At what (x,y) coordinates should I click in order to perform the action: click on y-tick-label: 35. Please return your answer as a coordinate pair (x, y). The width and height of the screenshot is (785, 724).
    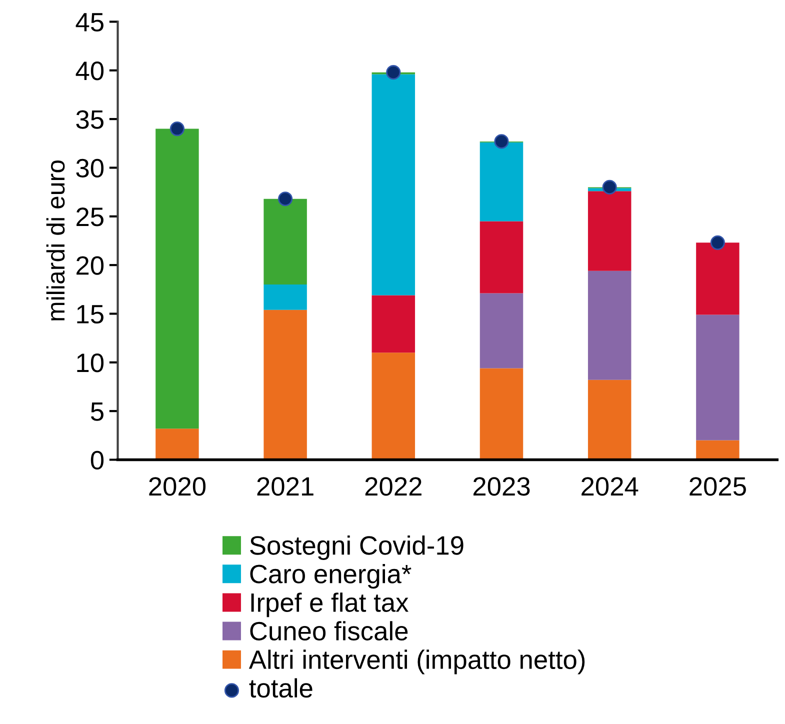
    Looking at the image, I should click on (90, 119).